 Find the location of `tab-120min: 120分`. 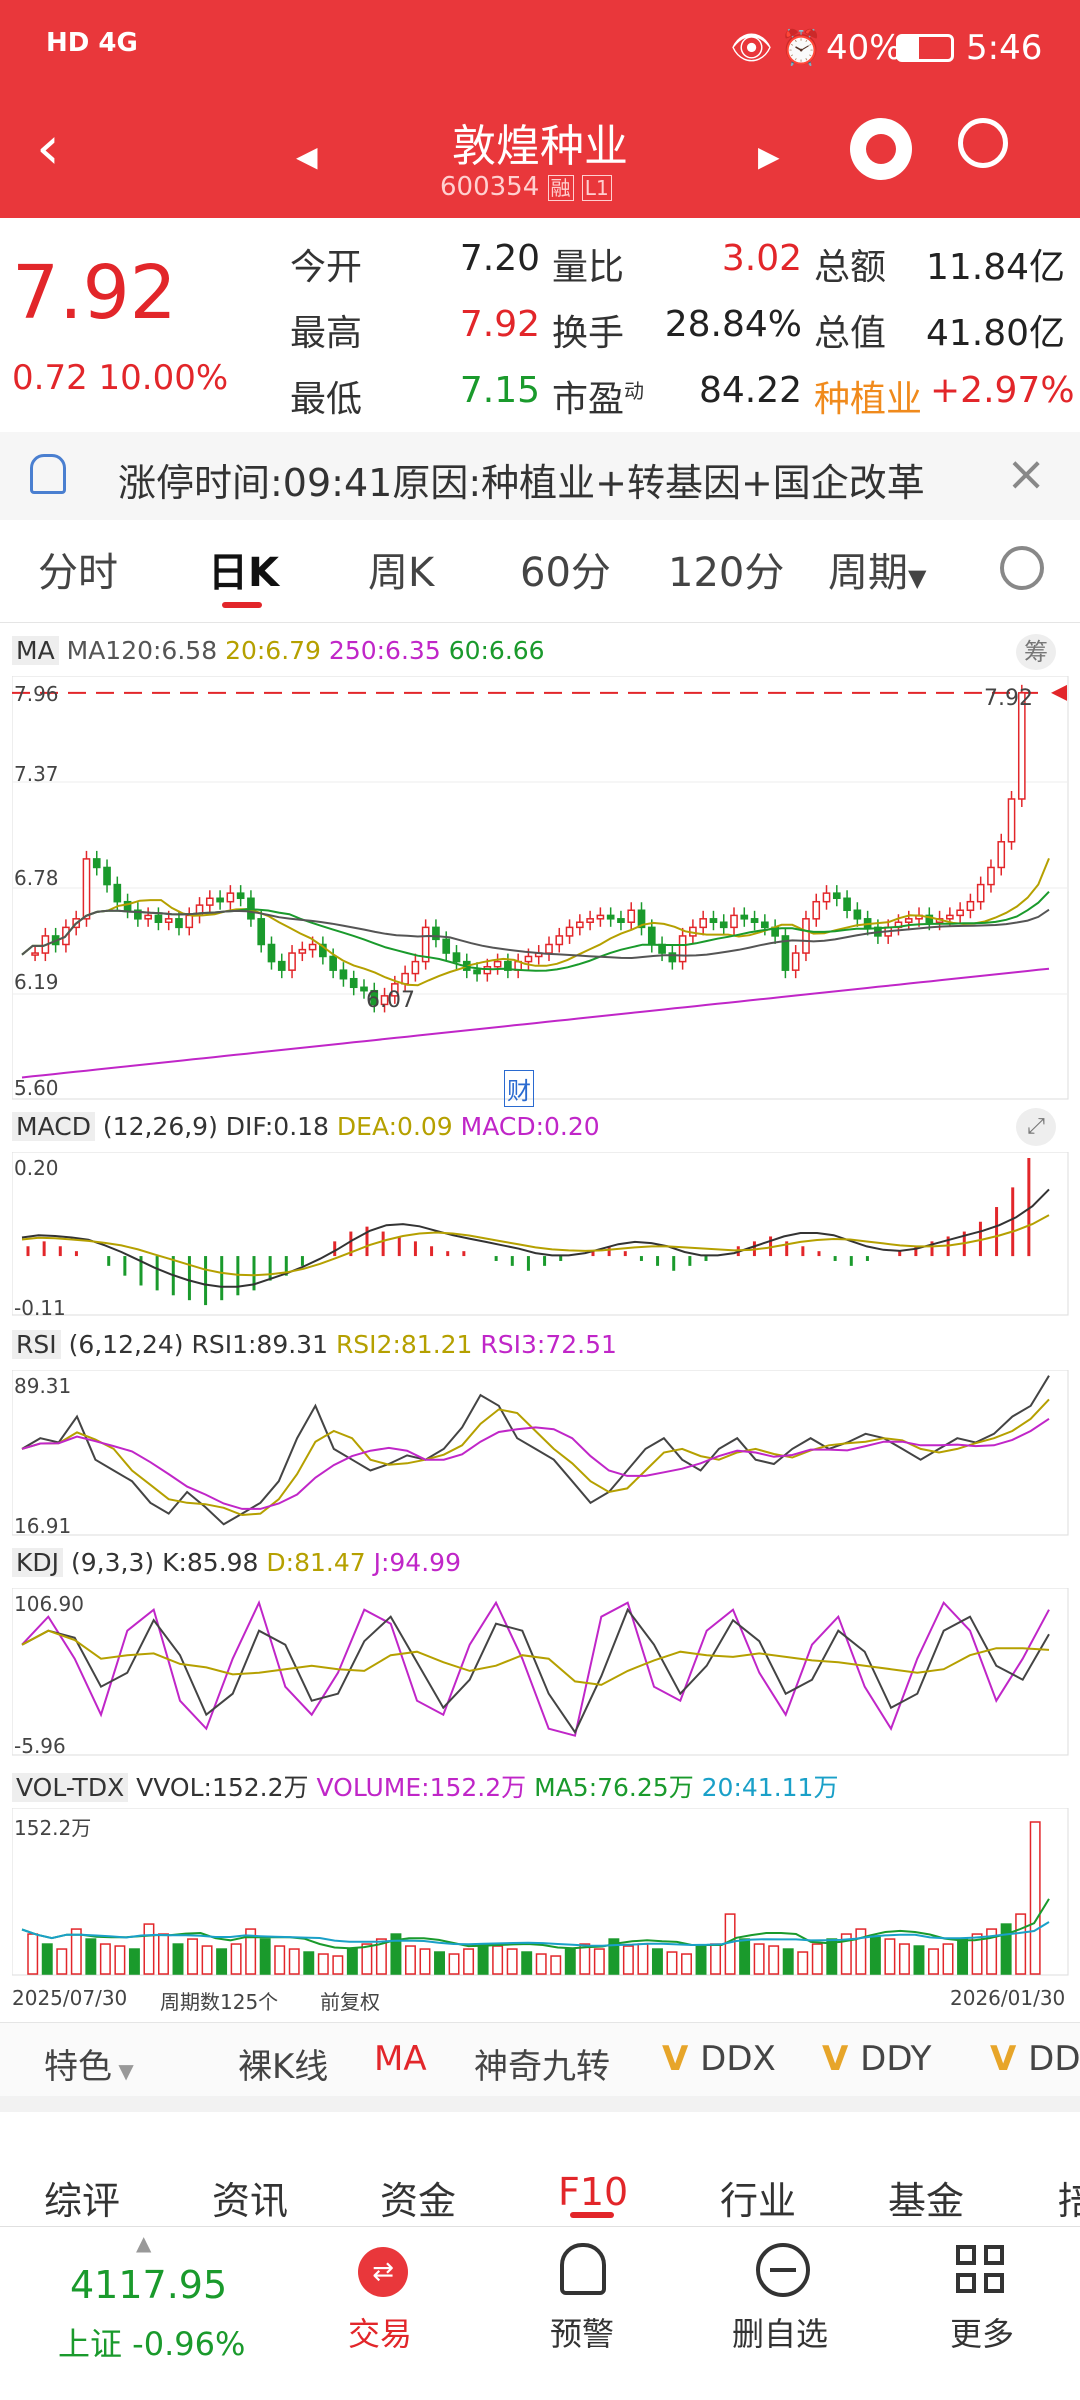

tab-120min: 120分 is located at coordinates (726, 573).